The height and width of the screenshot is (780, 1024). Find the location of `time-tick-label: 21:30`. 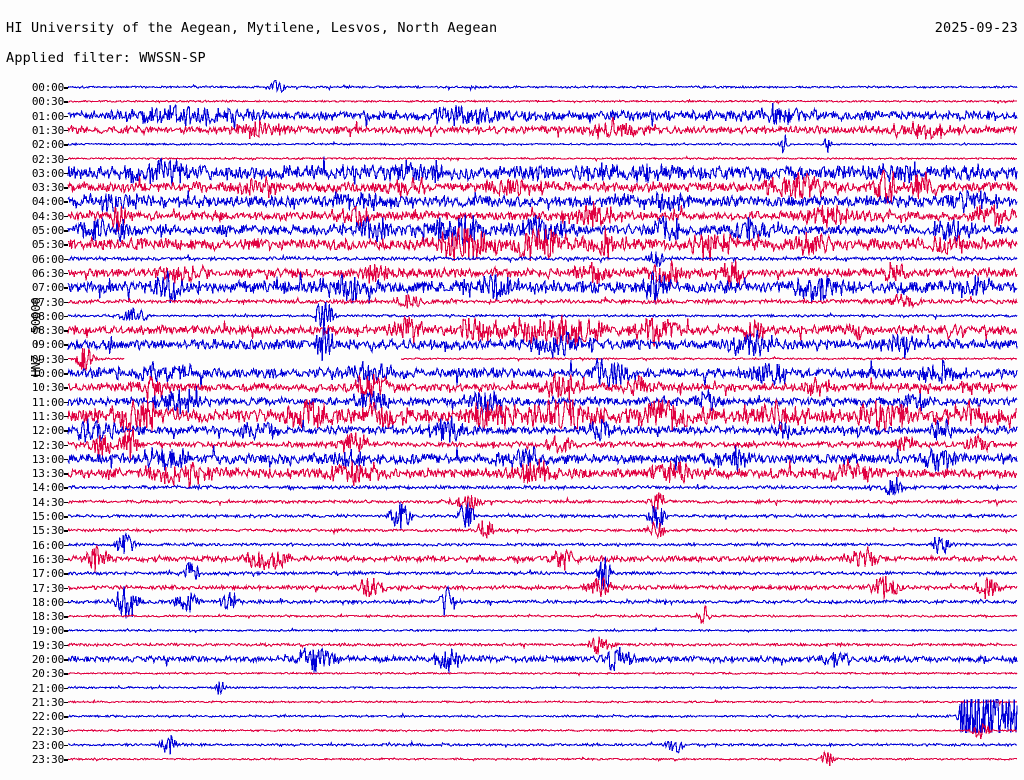

time-tick-label: 21:30 is located at coordinates (47, 702).